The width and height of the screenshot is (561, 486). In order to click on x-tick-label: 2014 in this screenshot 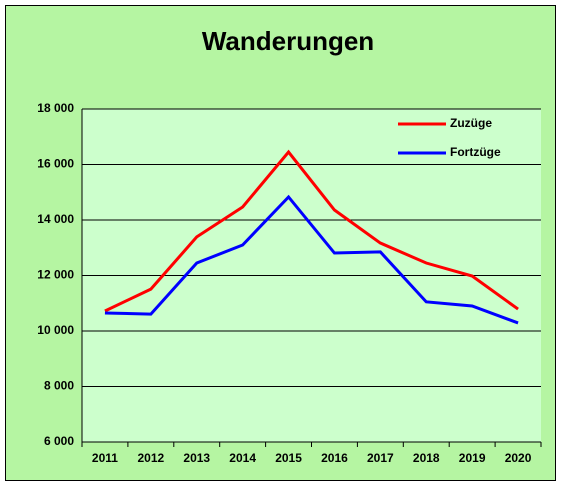, I will do `click(242, 458)`.